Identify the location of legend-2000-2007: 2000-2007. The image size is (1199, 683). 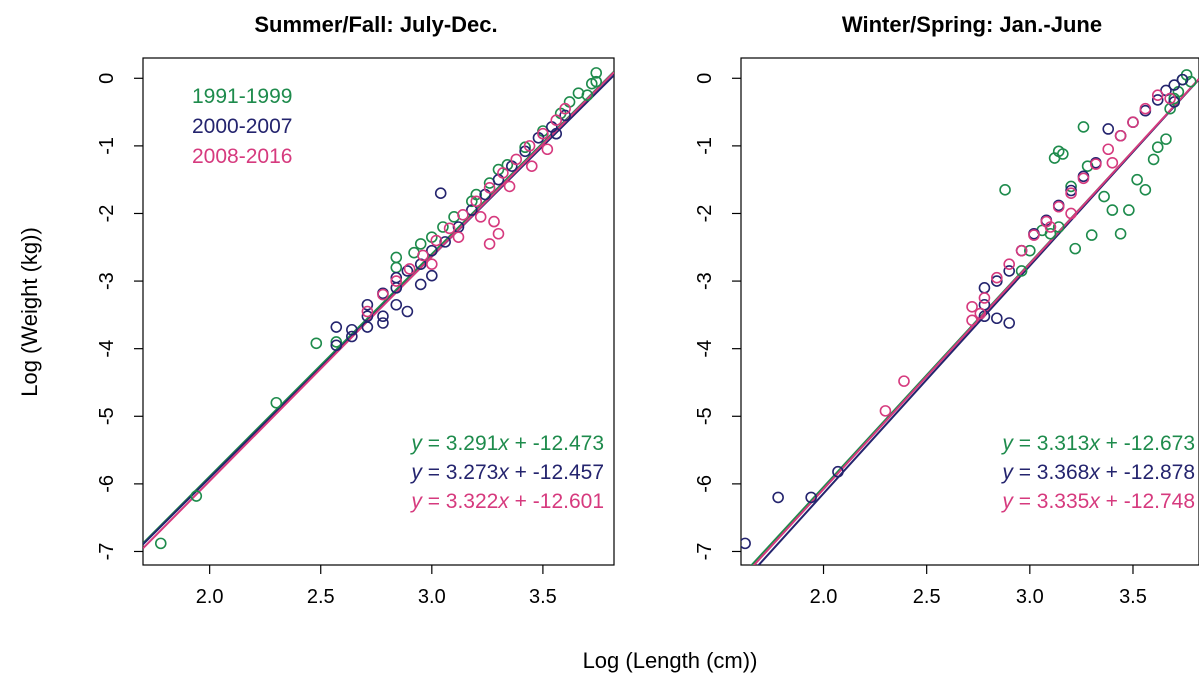
(242, 126).